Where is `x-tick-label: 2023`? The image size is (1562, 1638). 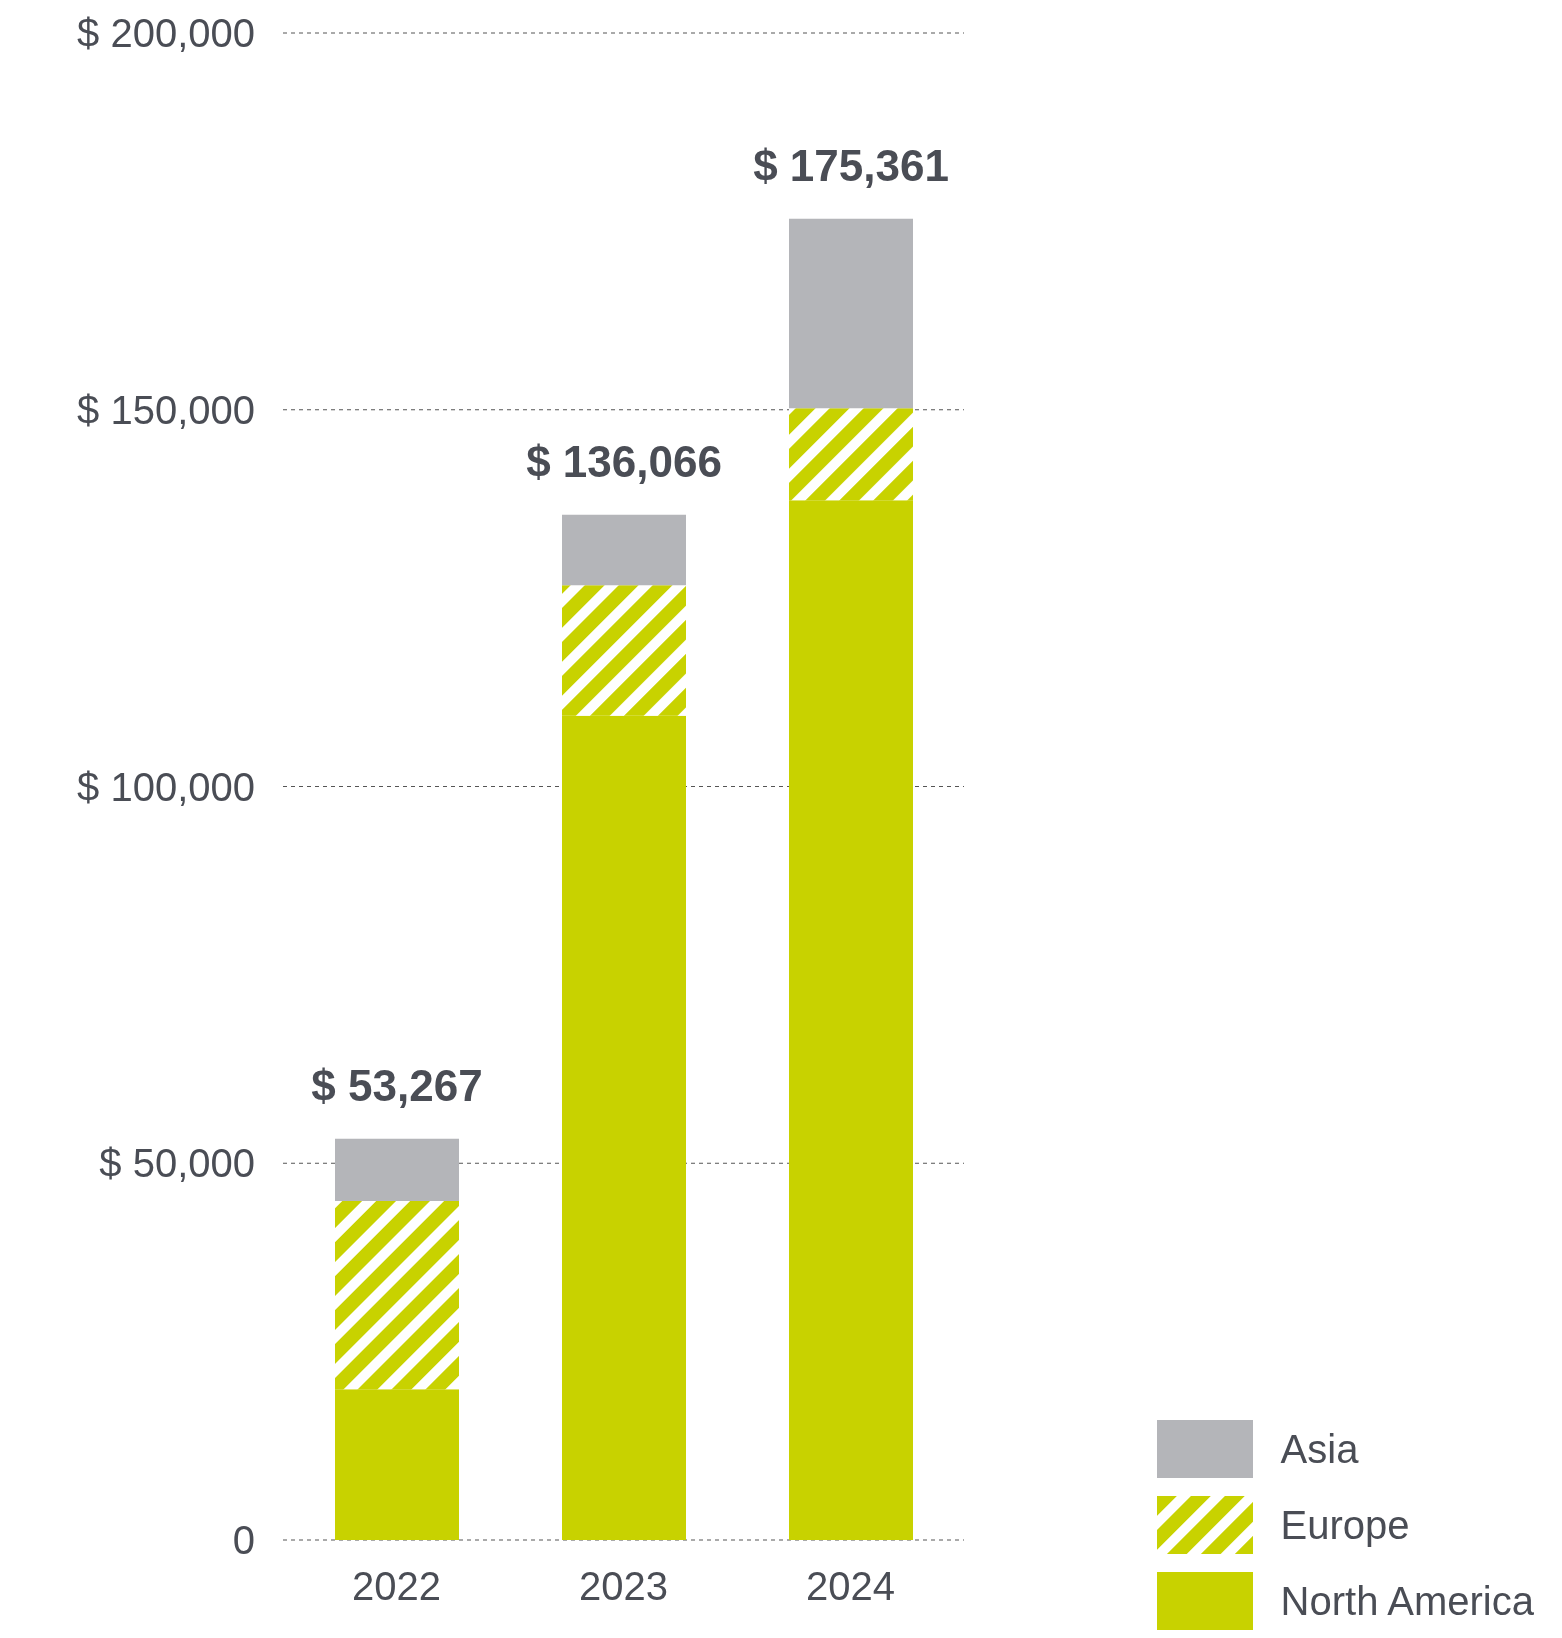
x-tick-label: 2023 is located at coordinates (623, 1586).